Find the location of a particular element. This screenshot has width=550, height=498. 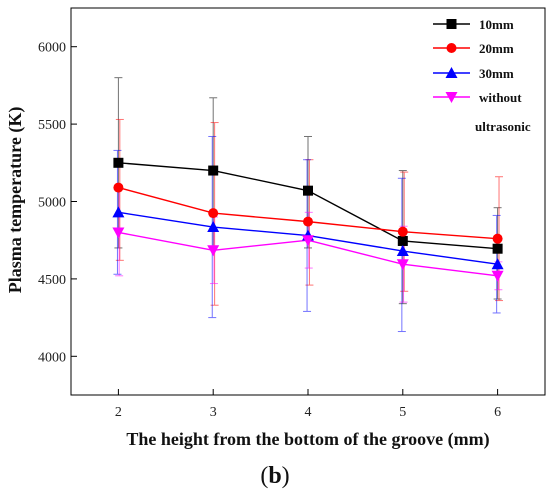

legend: 10mm 20mm 30mm without ultrasonic is located at coordinates (482, 75).